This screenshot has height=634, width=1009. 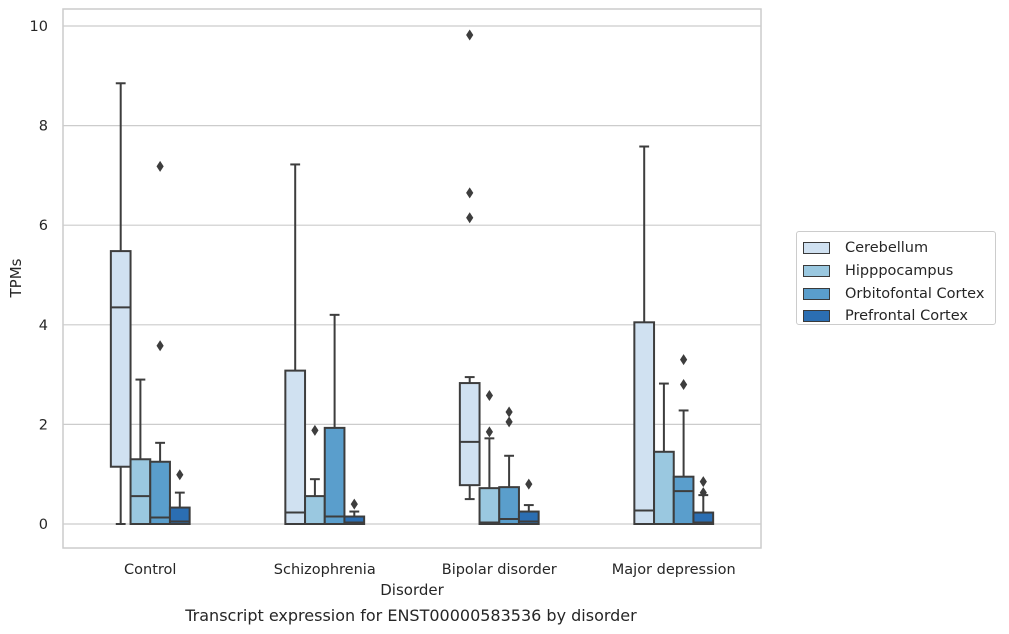 What do you see at coordinates (39, 27) in the screenshot?
I see `y-tick-label: 10` at bounding box center [39, 27].